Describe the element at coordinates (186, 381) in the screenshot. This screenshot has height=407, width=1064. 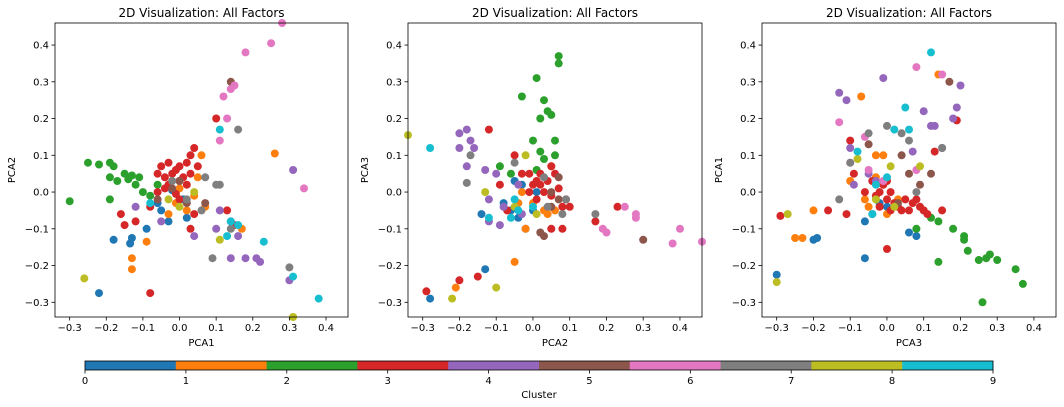
I see `colorbar-tick-label: 1` at that location.